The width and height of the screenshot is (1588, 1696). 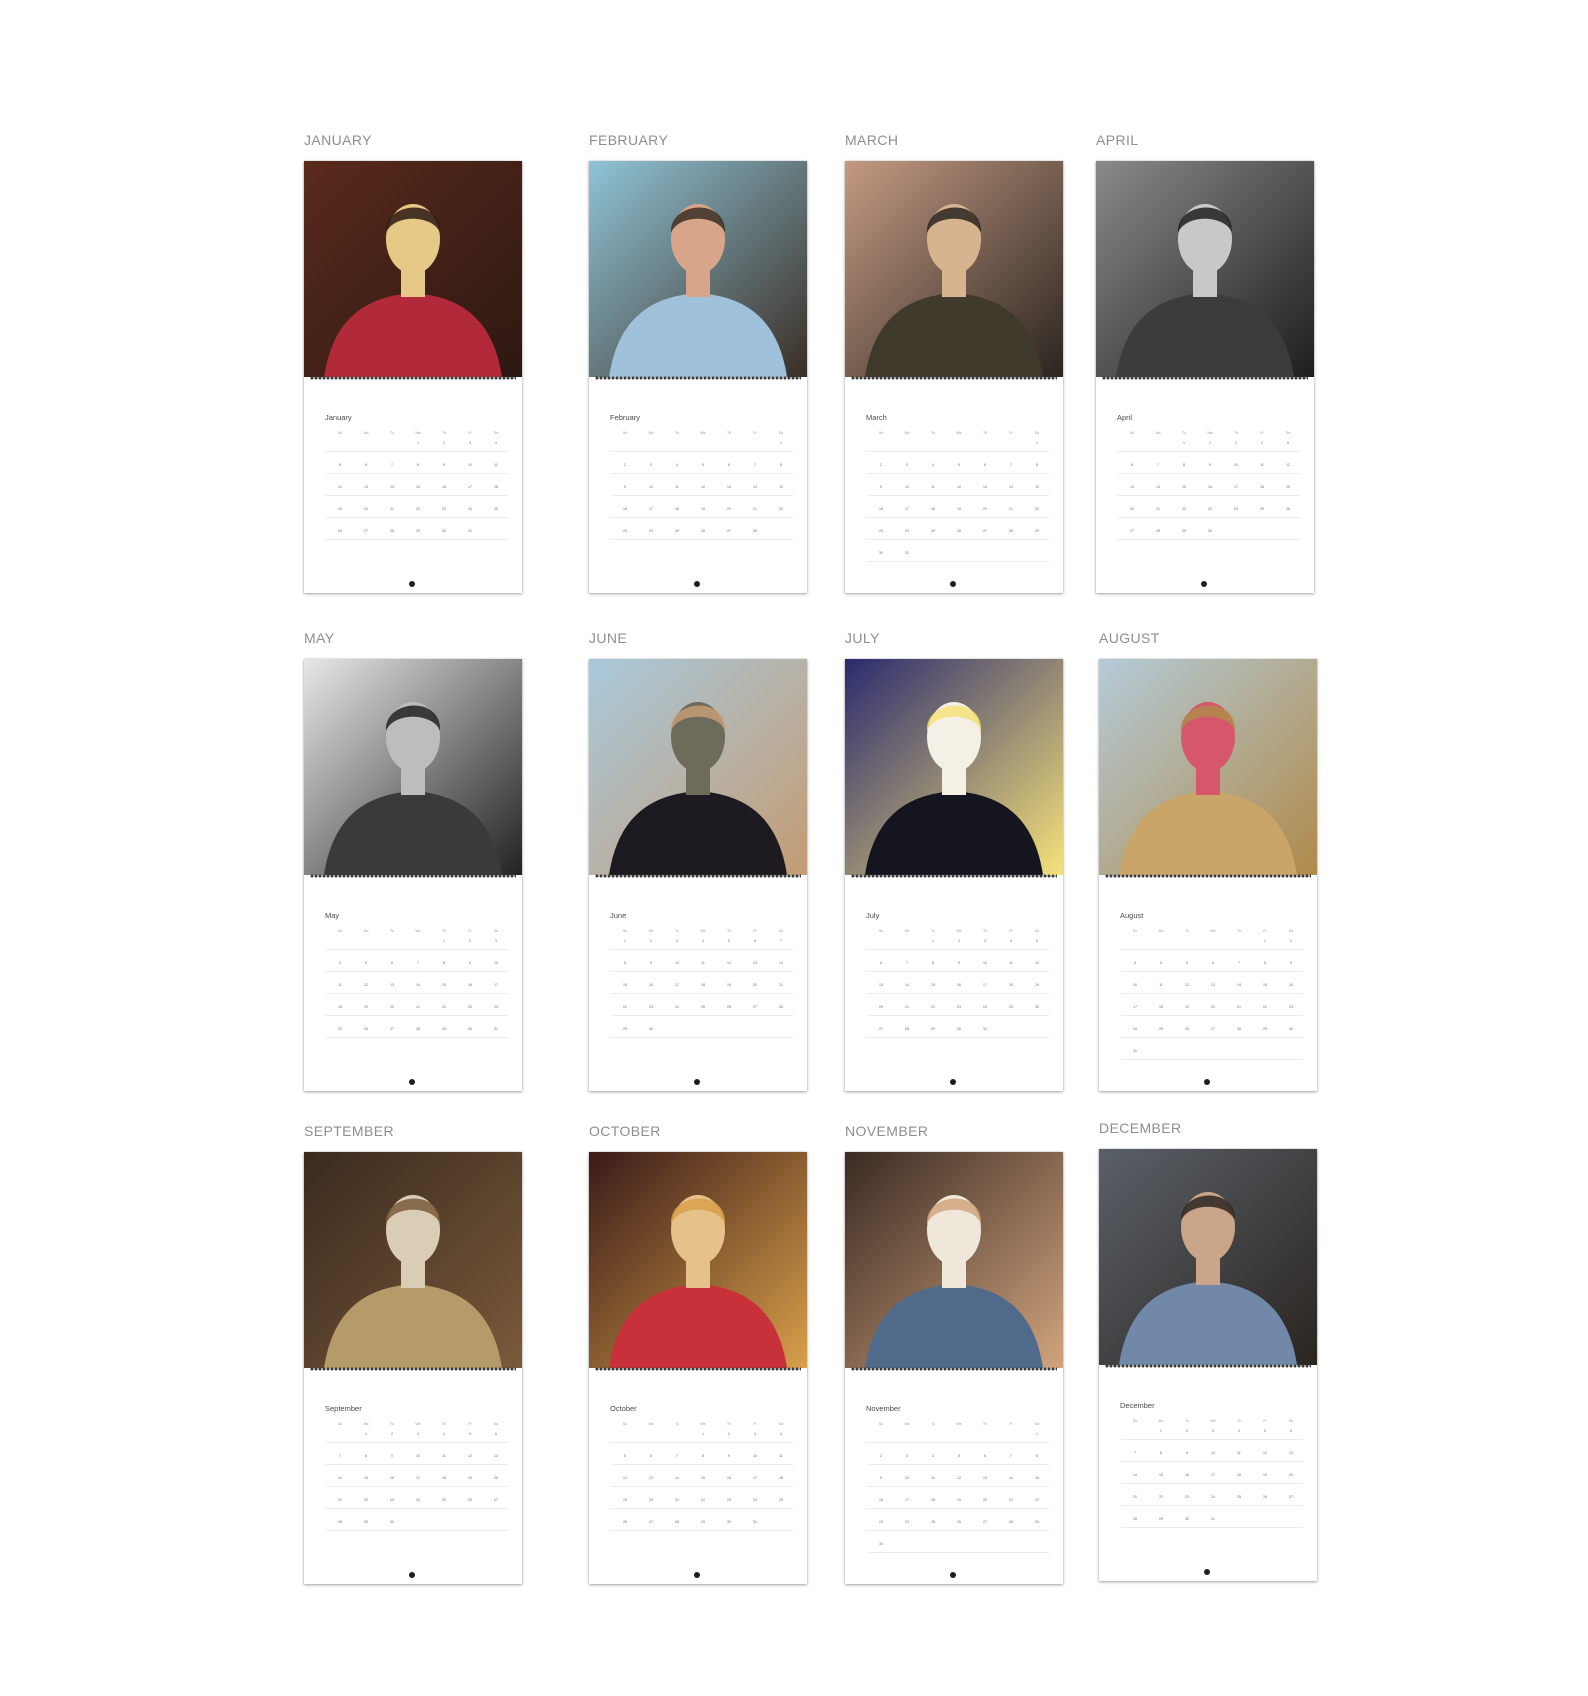 What do you see at coordinates (417, 489) in the screenshot?
I see `week-row: 12 13 14 15 16 17 18` at bounding box center [417, 489].